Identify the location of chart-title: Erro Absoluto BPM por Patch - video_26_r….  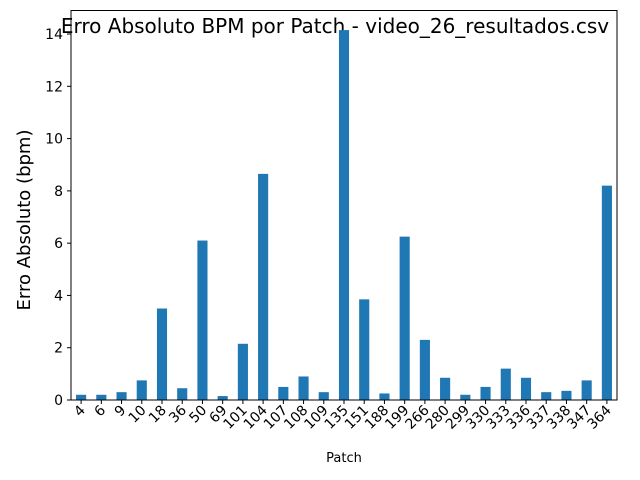
(335, 26).